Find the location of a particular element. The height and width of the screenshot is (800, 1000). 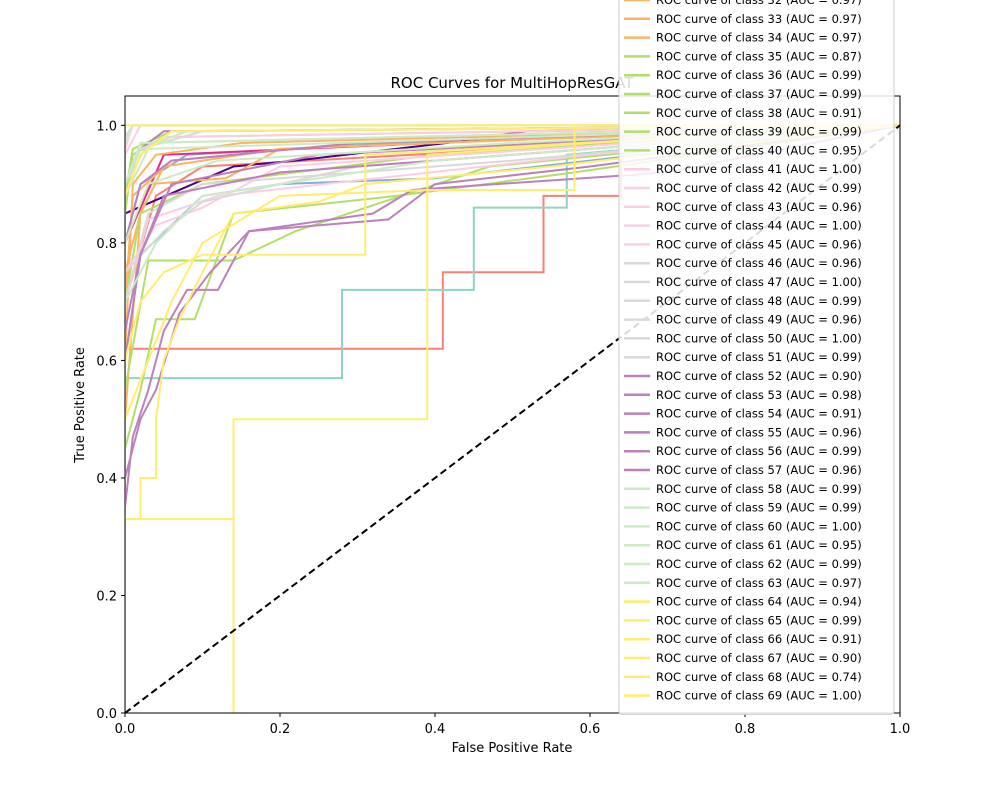

x-tick-label: 0.2 is located at coordinates (280, 729).